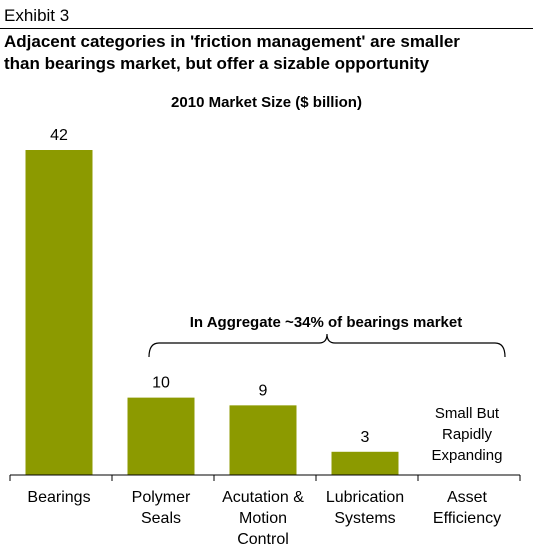  What do you see at coordinates (467, 497) in the screenshot?
I see `category-label-4-0: Asset` at bounding box center [467, 497].